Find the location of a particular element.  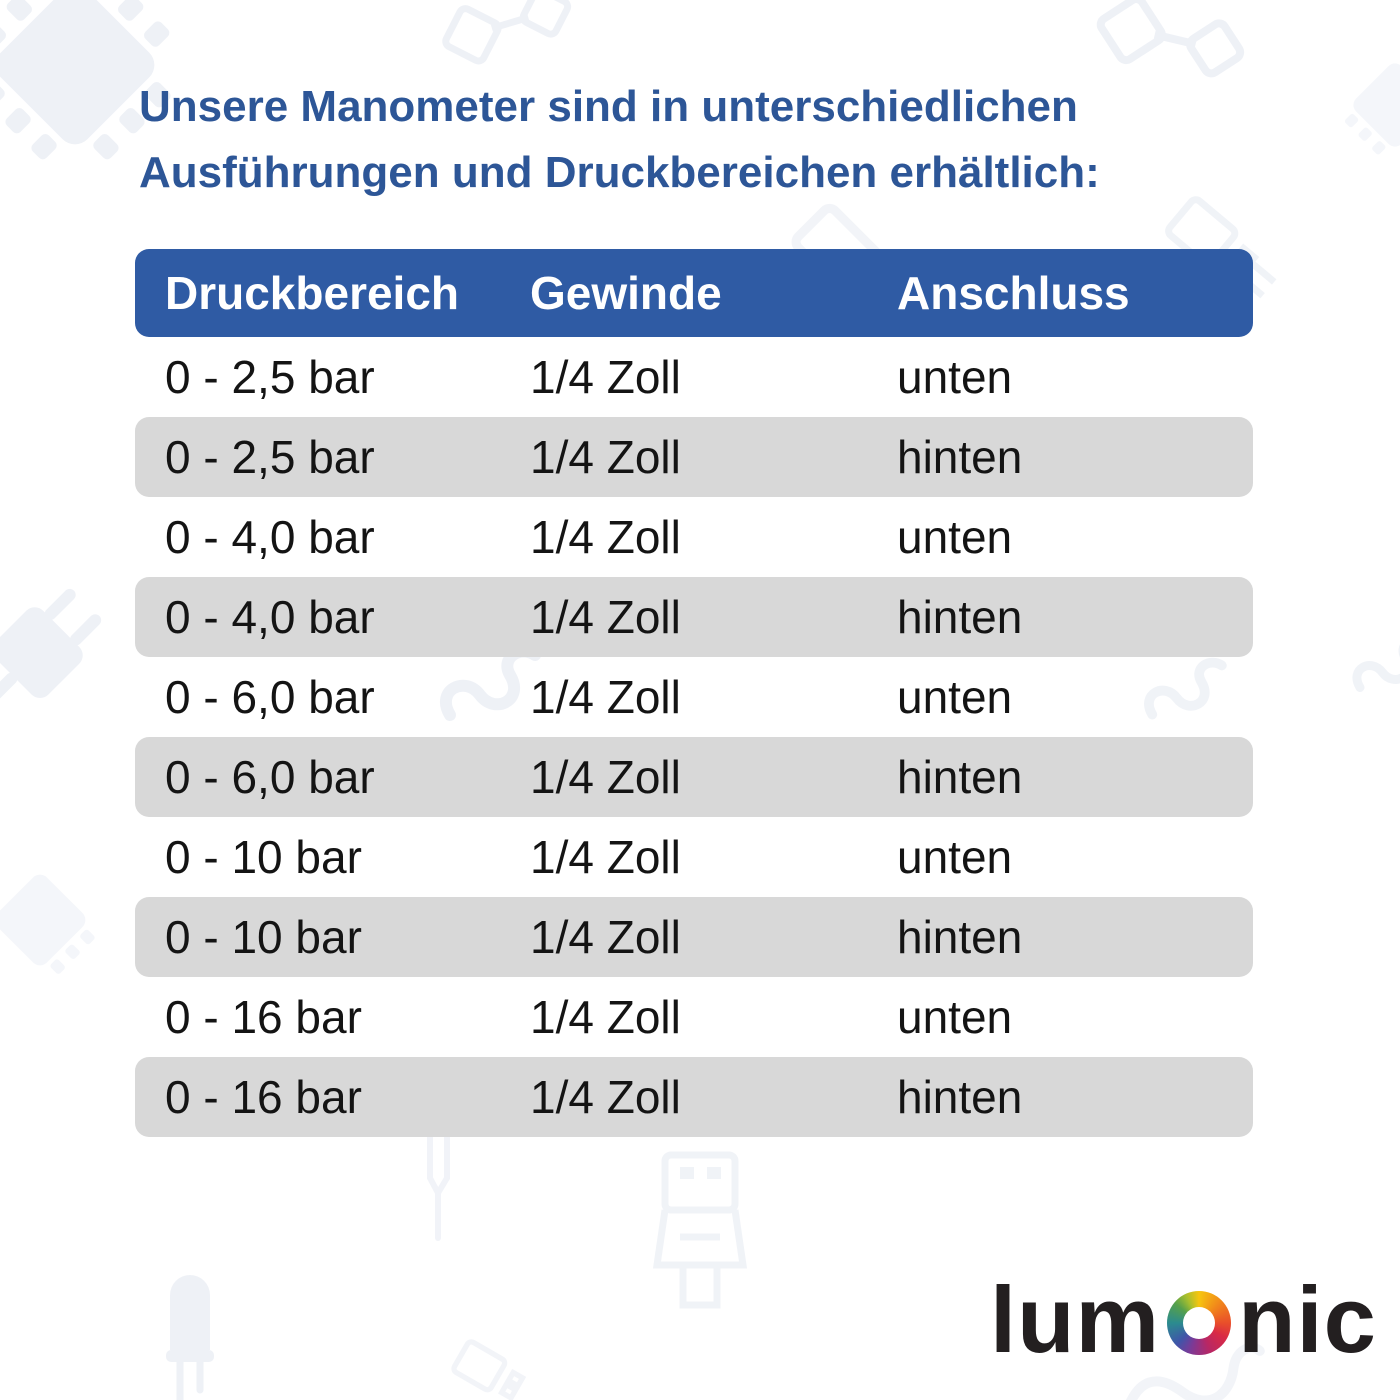

table-row: 0 - 6,0 bar 1/4 Zoll unten is located at coordinates (694, 697).